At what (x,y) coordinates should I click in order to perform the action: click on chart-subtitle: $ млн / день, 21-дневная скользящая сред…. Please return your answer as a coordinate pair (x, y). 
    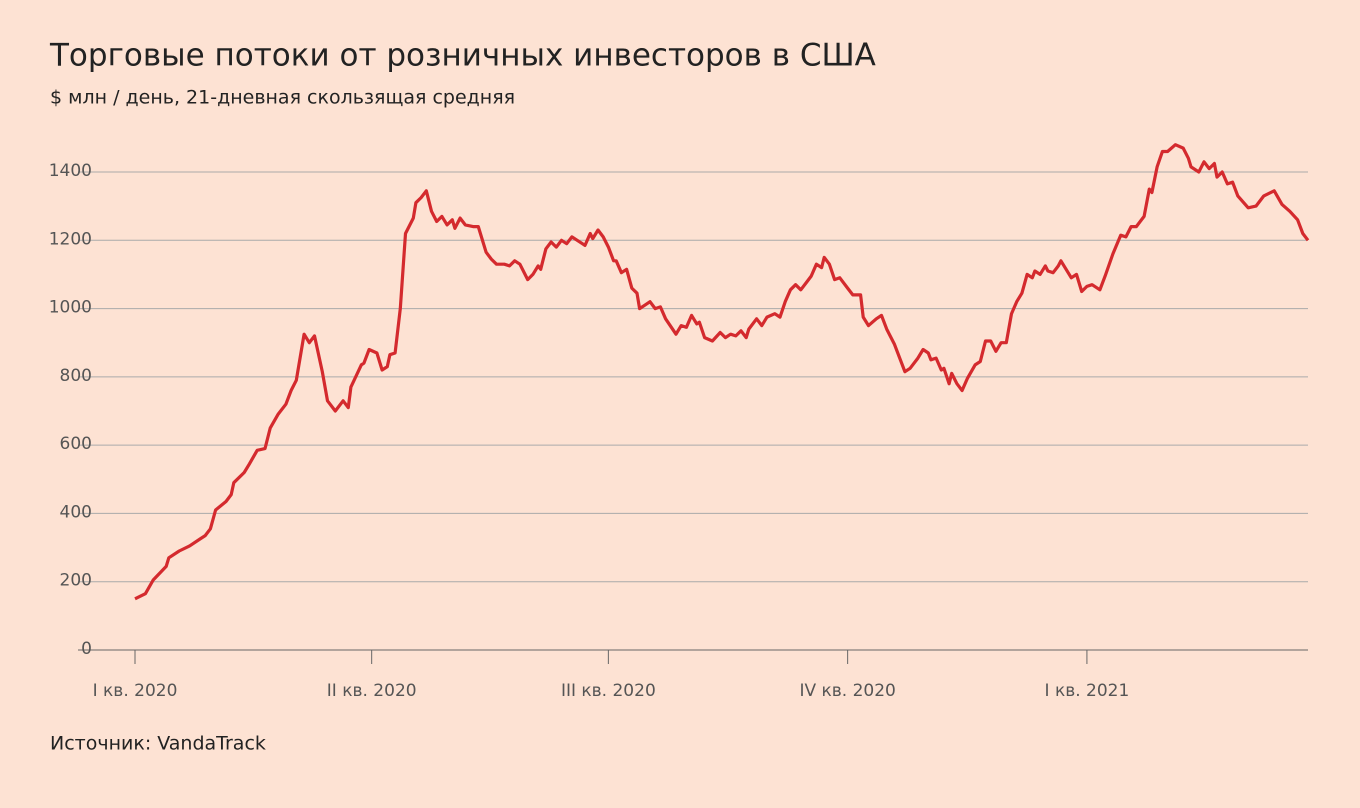
    Looking at the image, I should click on (282, 98).